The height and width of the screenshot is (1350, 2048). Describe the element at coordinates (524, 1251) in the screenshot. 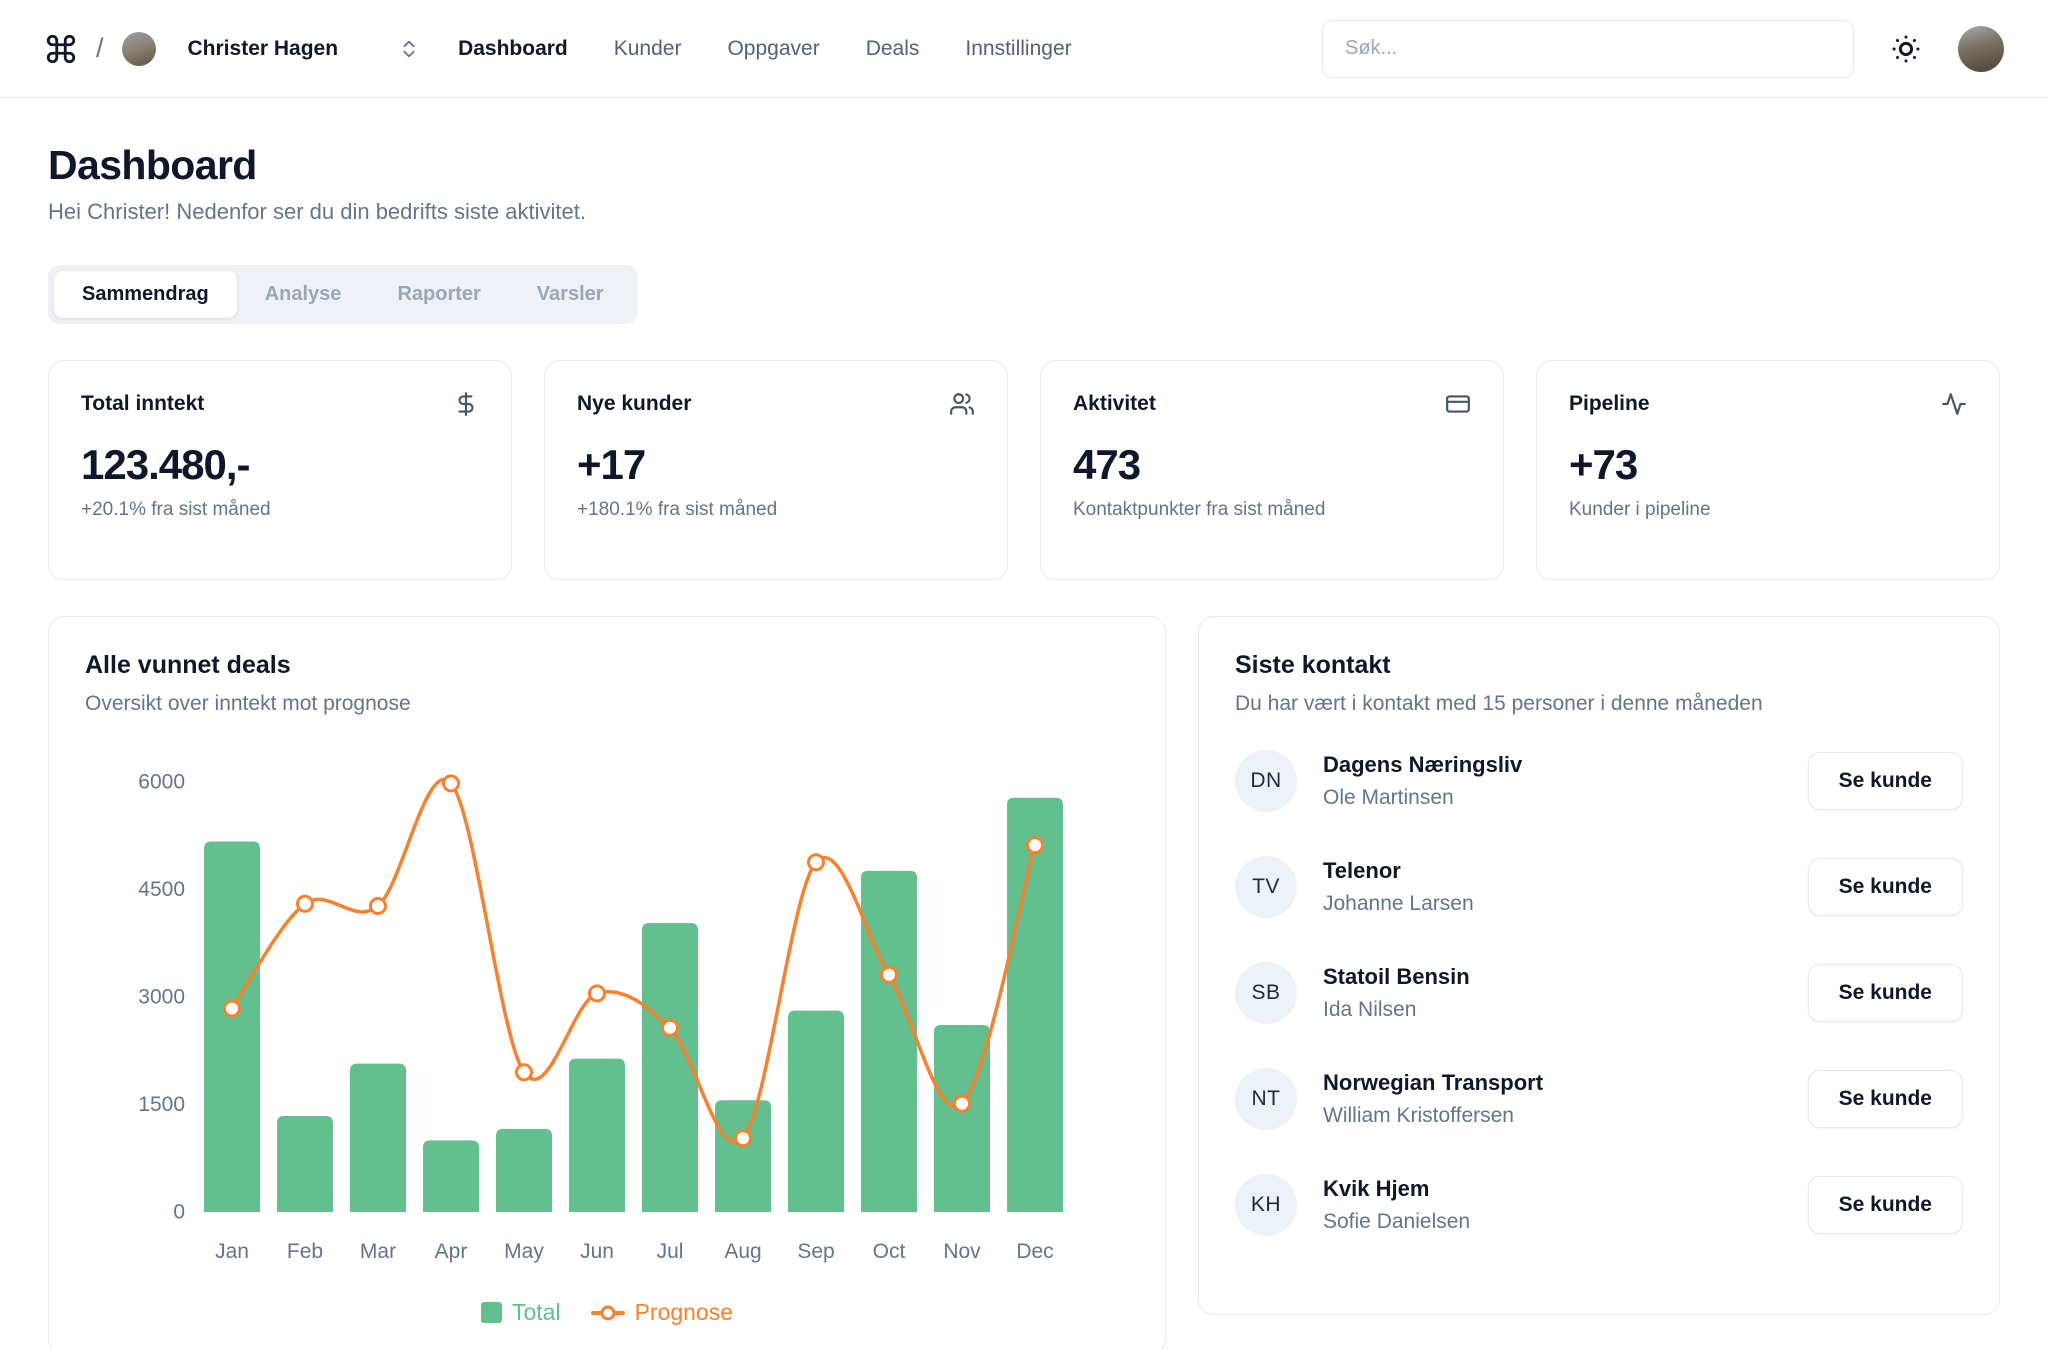

I see `x-axis-label: May` at that location.